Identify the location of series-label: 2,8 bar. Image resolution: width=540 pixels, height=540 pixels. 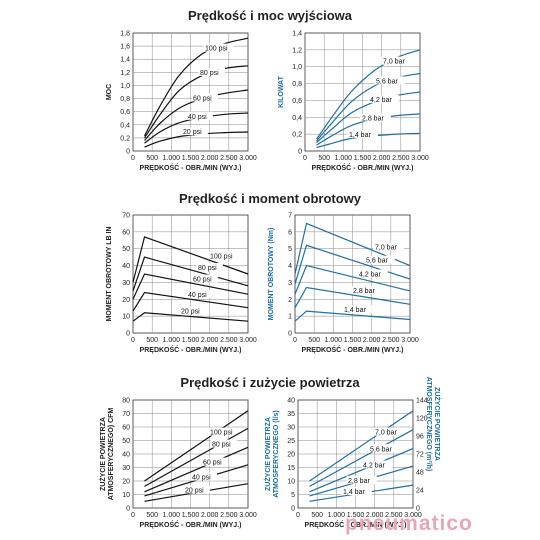
(364, 291).